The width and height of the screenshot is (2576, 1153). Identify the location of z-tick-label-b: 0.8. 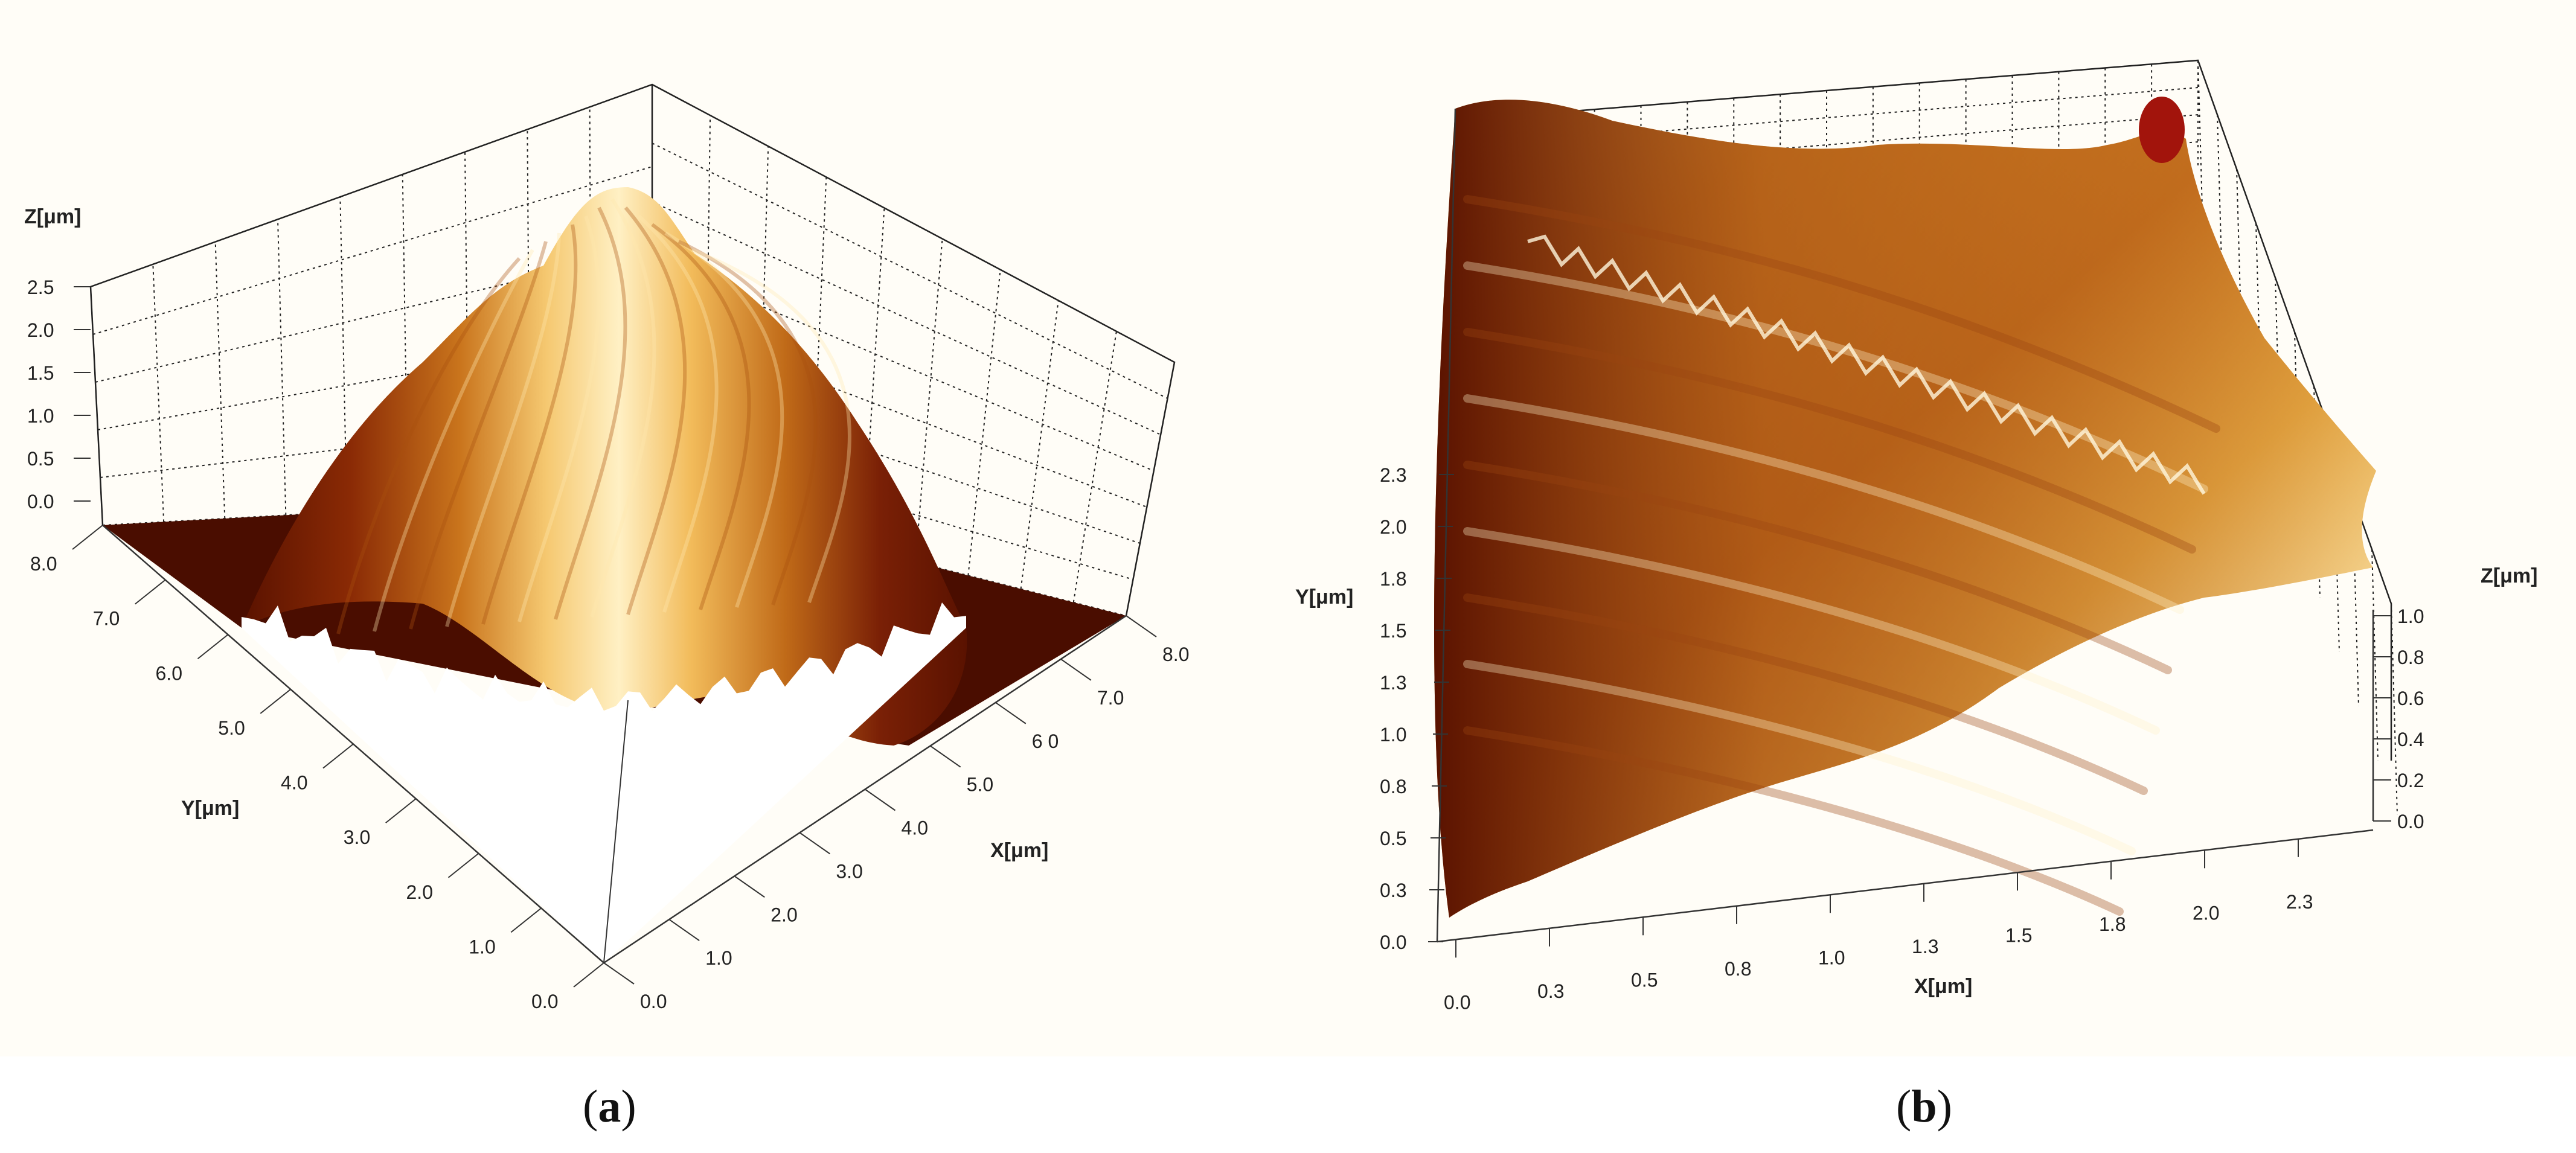
(2410, 657).